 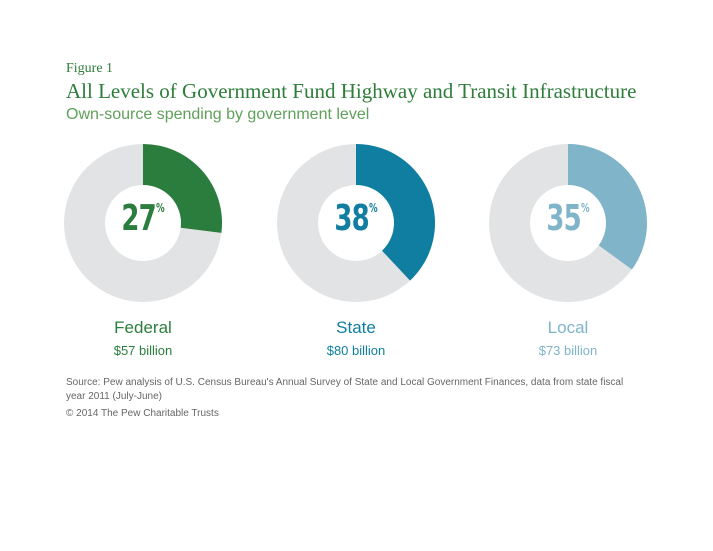 I want to click on amount-label-federal: $57 billion, so click(x=143, y=350).